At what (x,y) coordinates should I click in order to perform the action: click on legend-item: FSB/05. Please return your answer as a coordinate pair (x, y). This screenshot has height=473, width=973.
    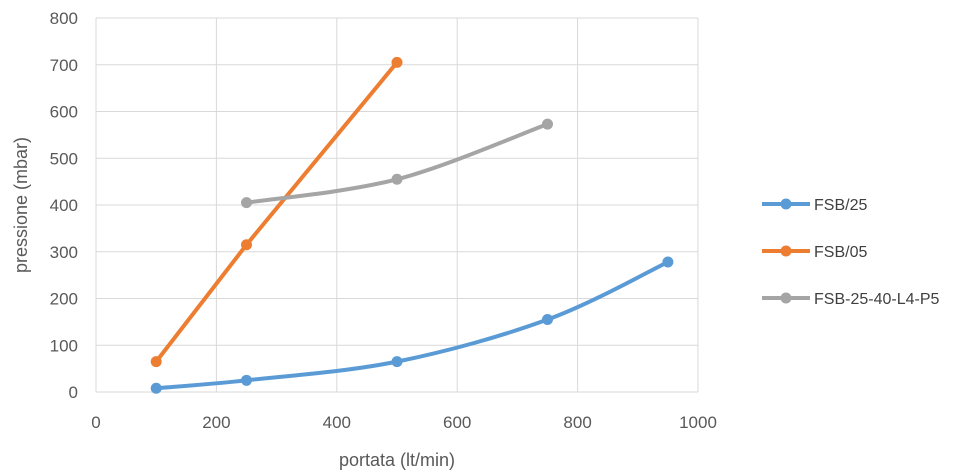
    Looking at the image, I should click on (814, 252).